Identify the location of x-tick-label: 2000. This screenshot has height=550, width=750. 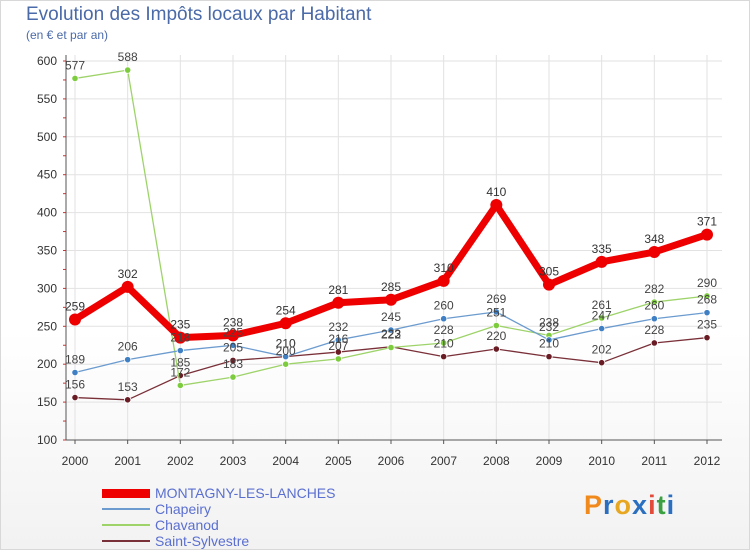
(75, 461).